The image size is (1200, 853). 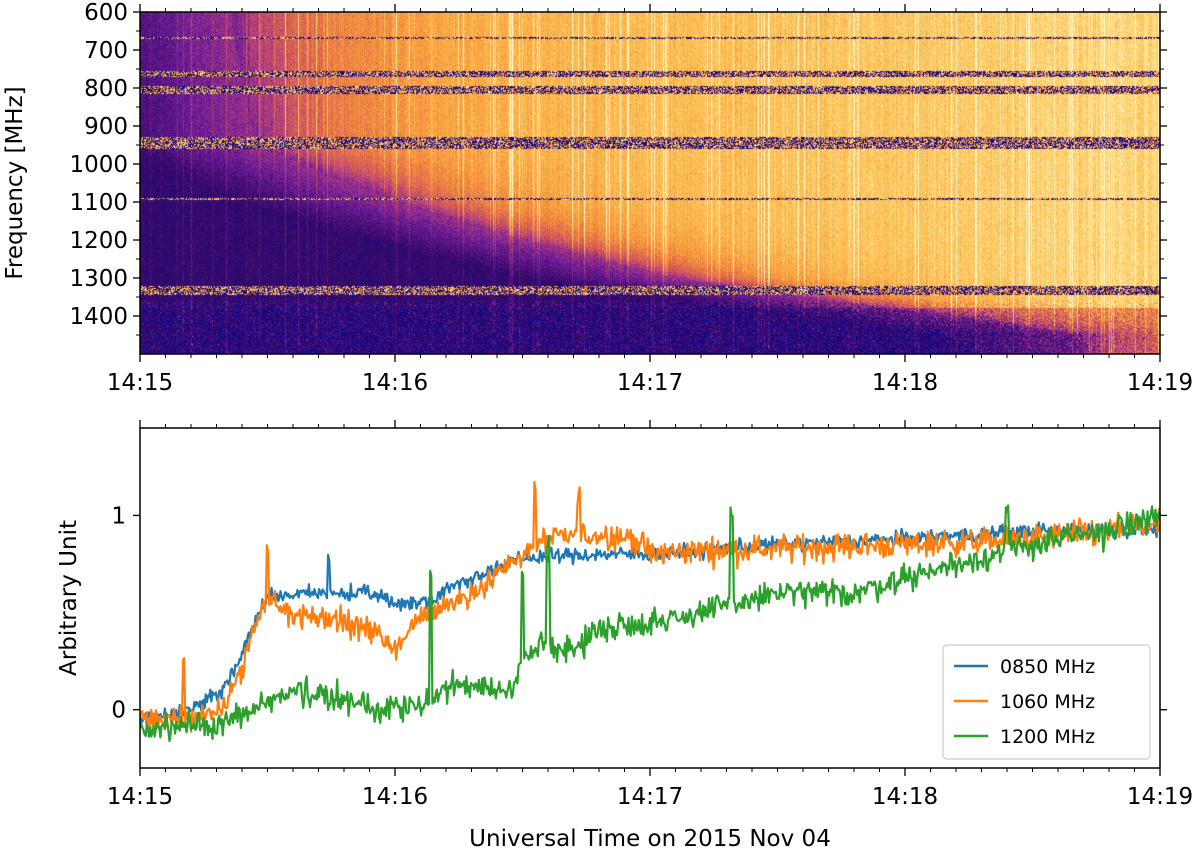 What do you see at coordinates (98, 165) in the screenshot?
I see `y-tick-label: 1000` at bounding box center [98, 165].